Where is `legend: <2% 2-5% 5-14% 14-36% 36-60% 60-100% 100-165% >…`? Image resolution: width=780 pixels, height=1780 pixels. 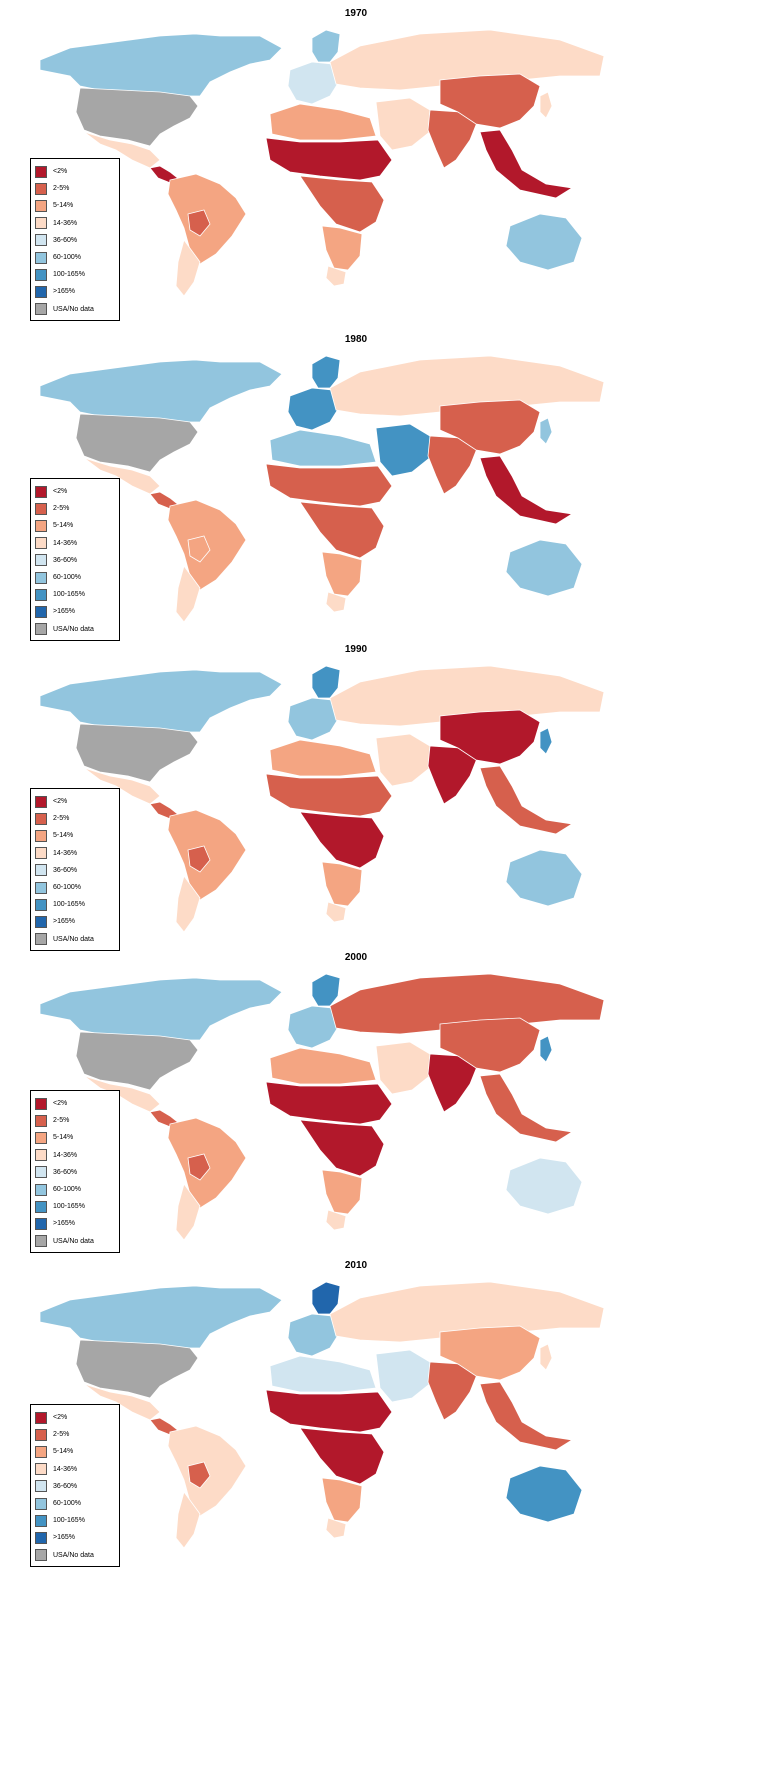
legend: <2% 2-5% 5-14% 14-36% 36-60% 60-100% 100-165% >… is located at coordinates (75, 1485).